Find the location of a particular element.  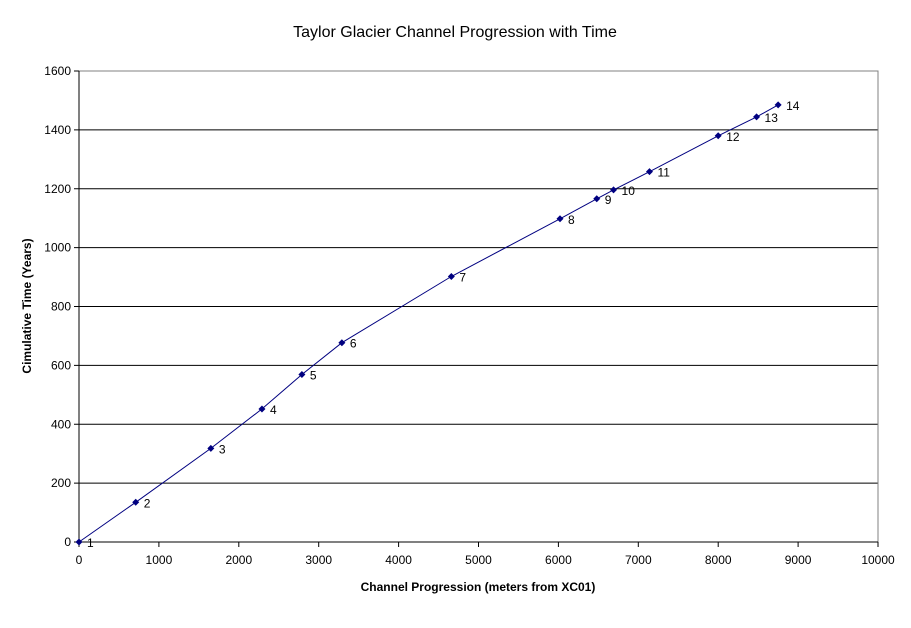

x-tick-label: 6000 is located at coordinates (558, 560).